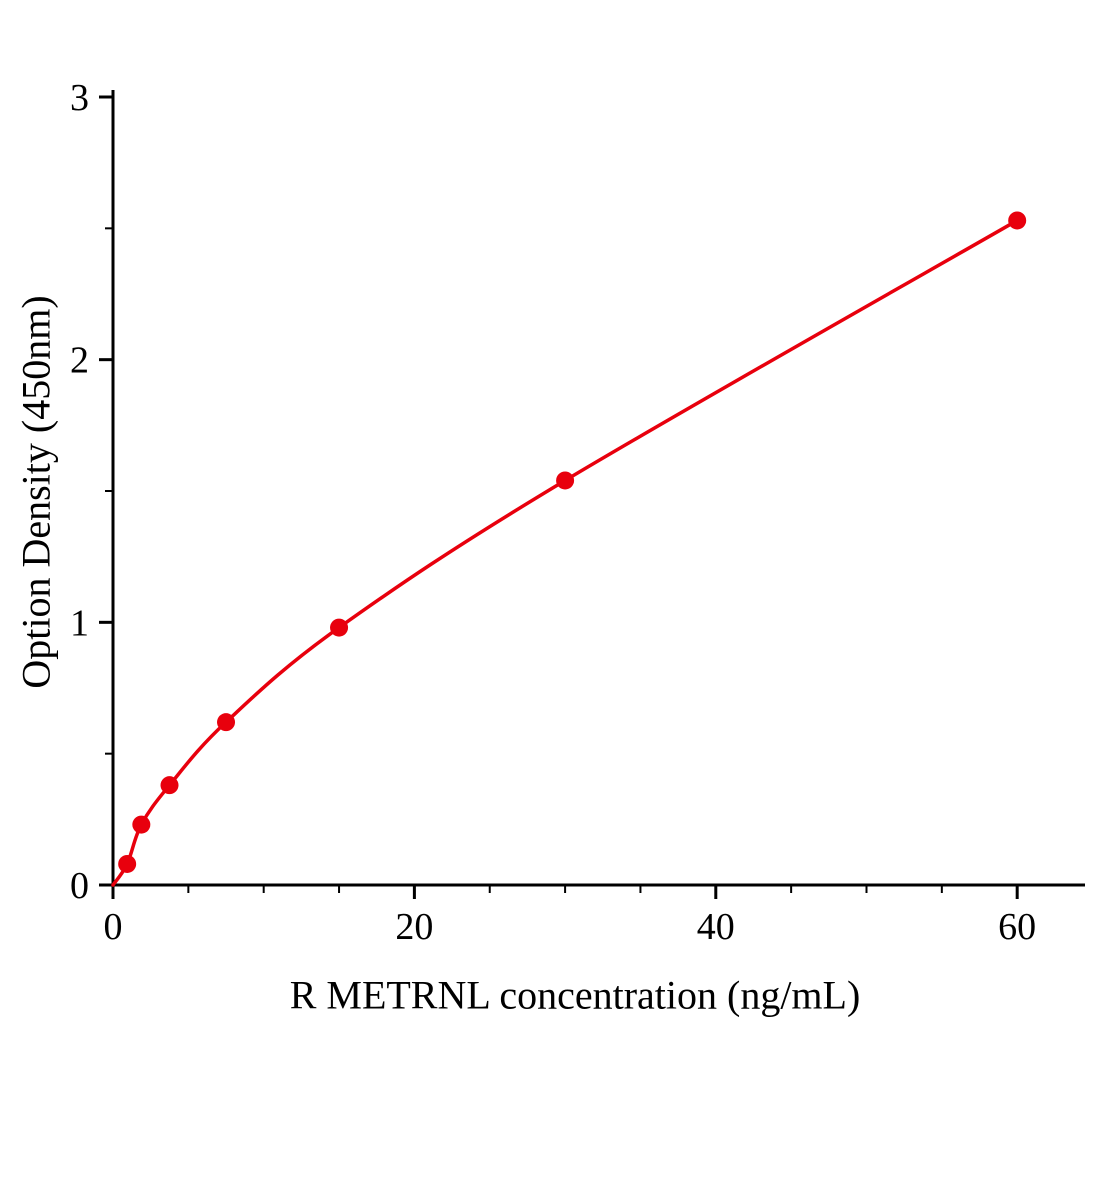 The height and width of the screenshot is (1200, 1104). I want to click on y-tick-label: 0, so click(79, 886).